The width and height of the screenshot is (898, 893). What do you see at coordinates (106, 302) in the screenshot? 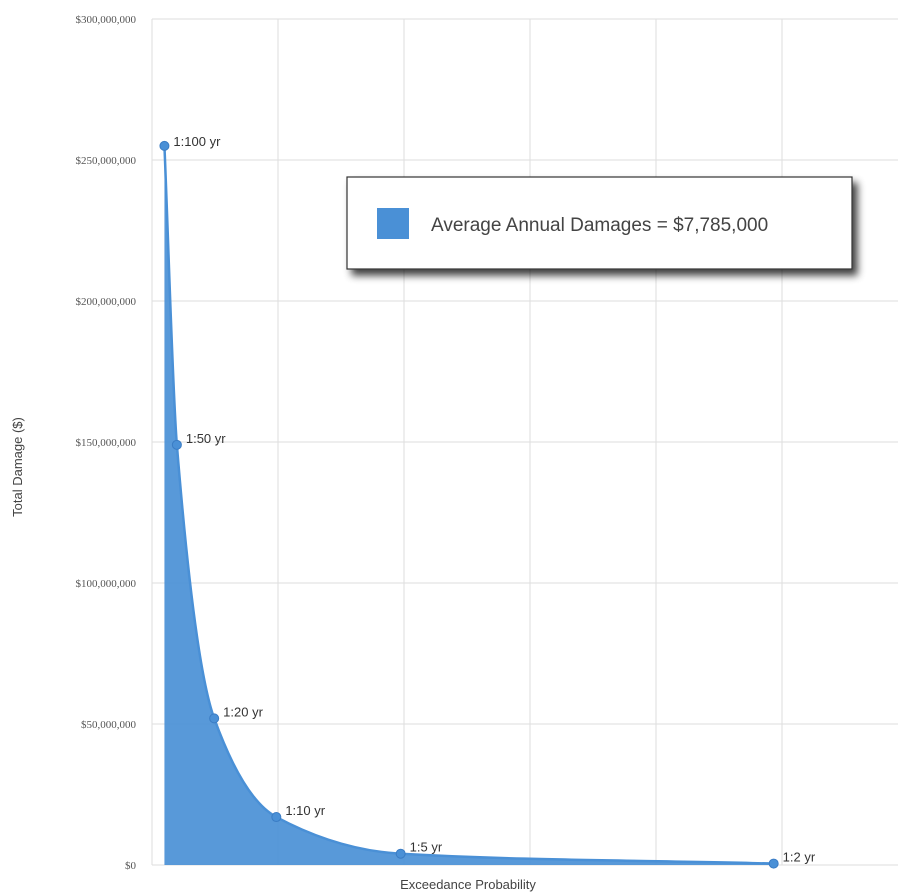
I see `y-tick-label: $200,000,000` at bounding box center [106, 302].